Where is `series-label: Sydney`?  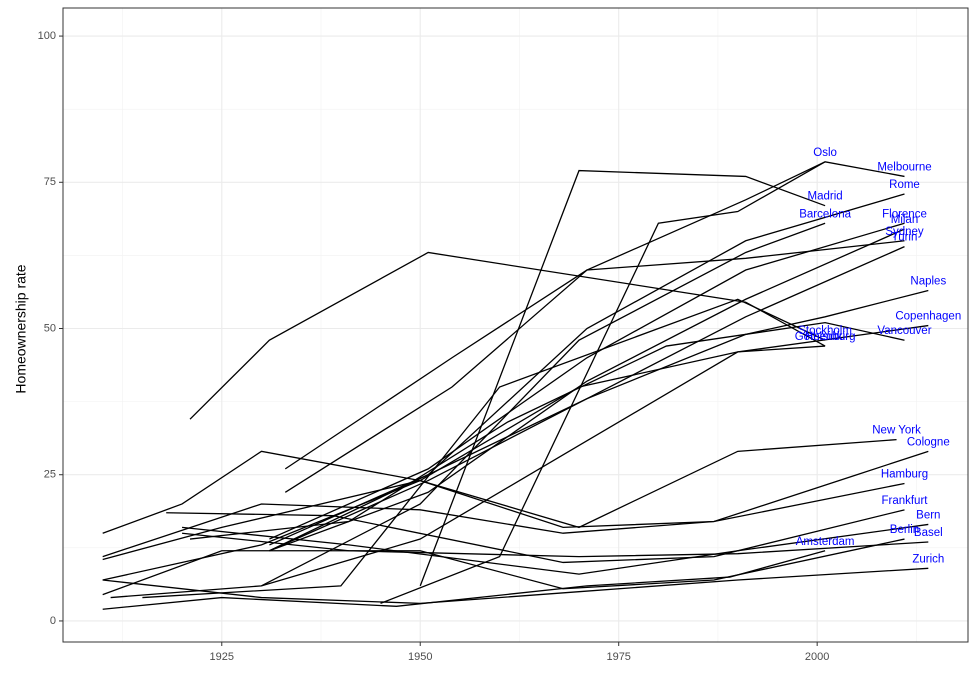
series-label: Sydney is located at coordinates (904, 232).